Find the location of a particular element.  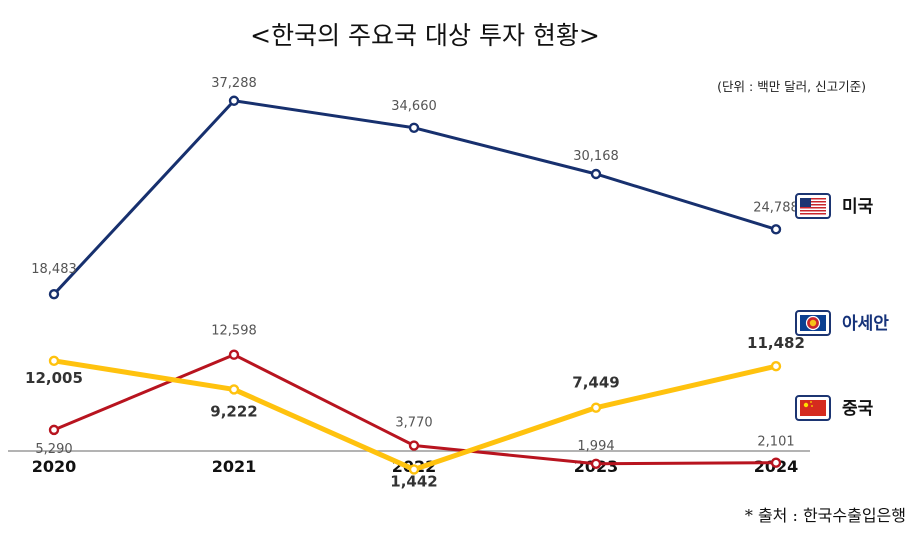

unit-note: (단위 : 백만 달러, 신고기준) is located at coordinates (791, 86).